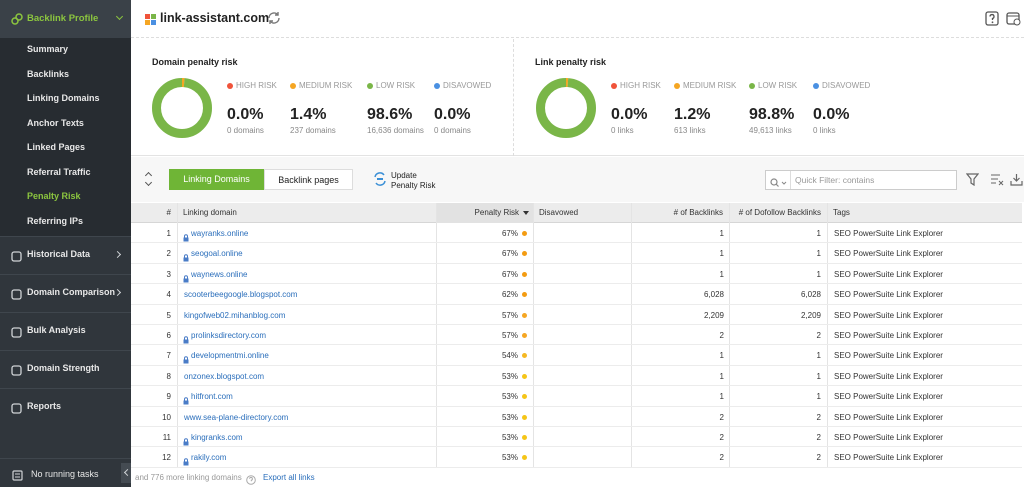 The image size is (1024, 490). I want to click on dofollow-backlinks: 1, so click(818, 397).